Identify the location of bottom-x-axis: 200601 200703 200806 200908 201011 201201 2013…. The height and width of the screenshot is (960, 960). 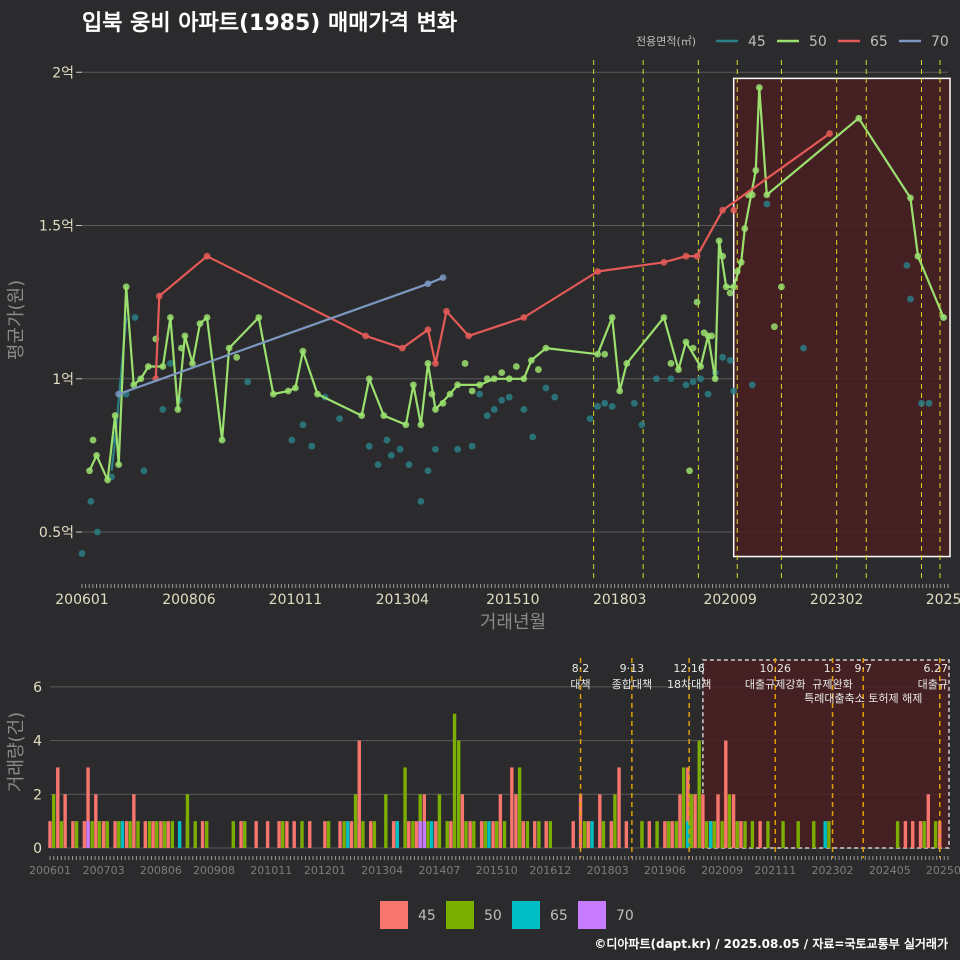
(494, 866).